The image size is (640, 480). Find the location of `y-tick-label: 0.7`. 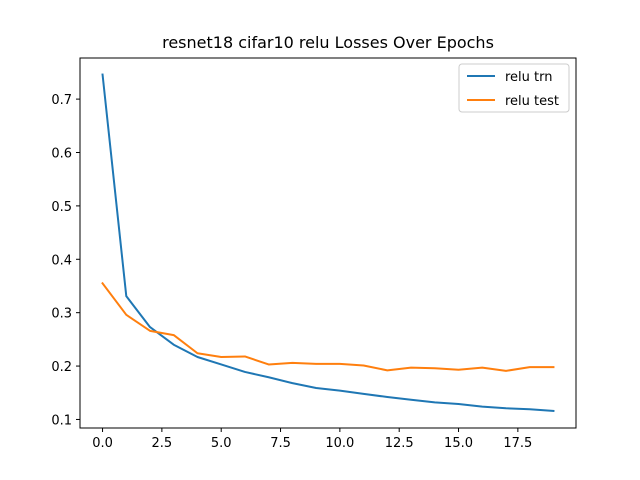

y-tick-label: 0.7 is located at coordinates (61, 100).